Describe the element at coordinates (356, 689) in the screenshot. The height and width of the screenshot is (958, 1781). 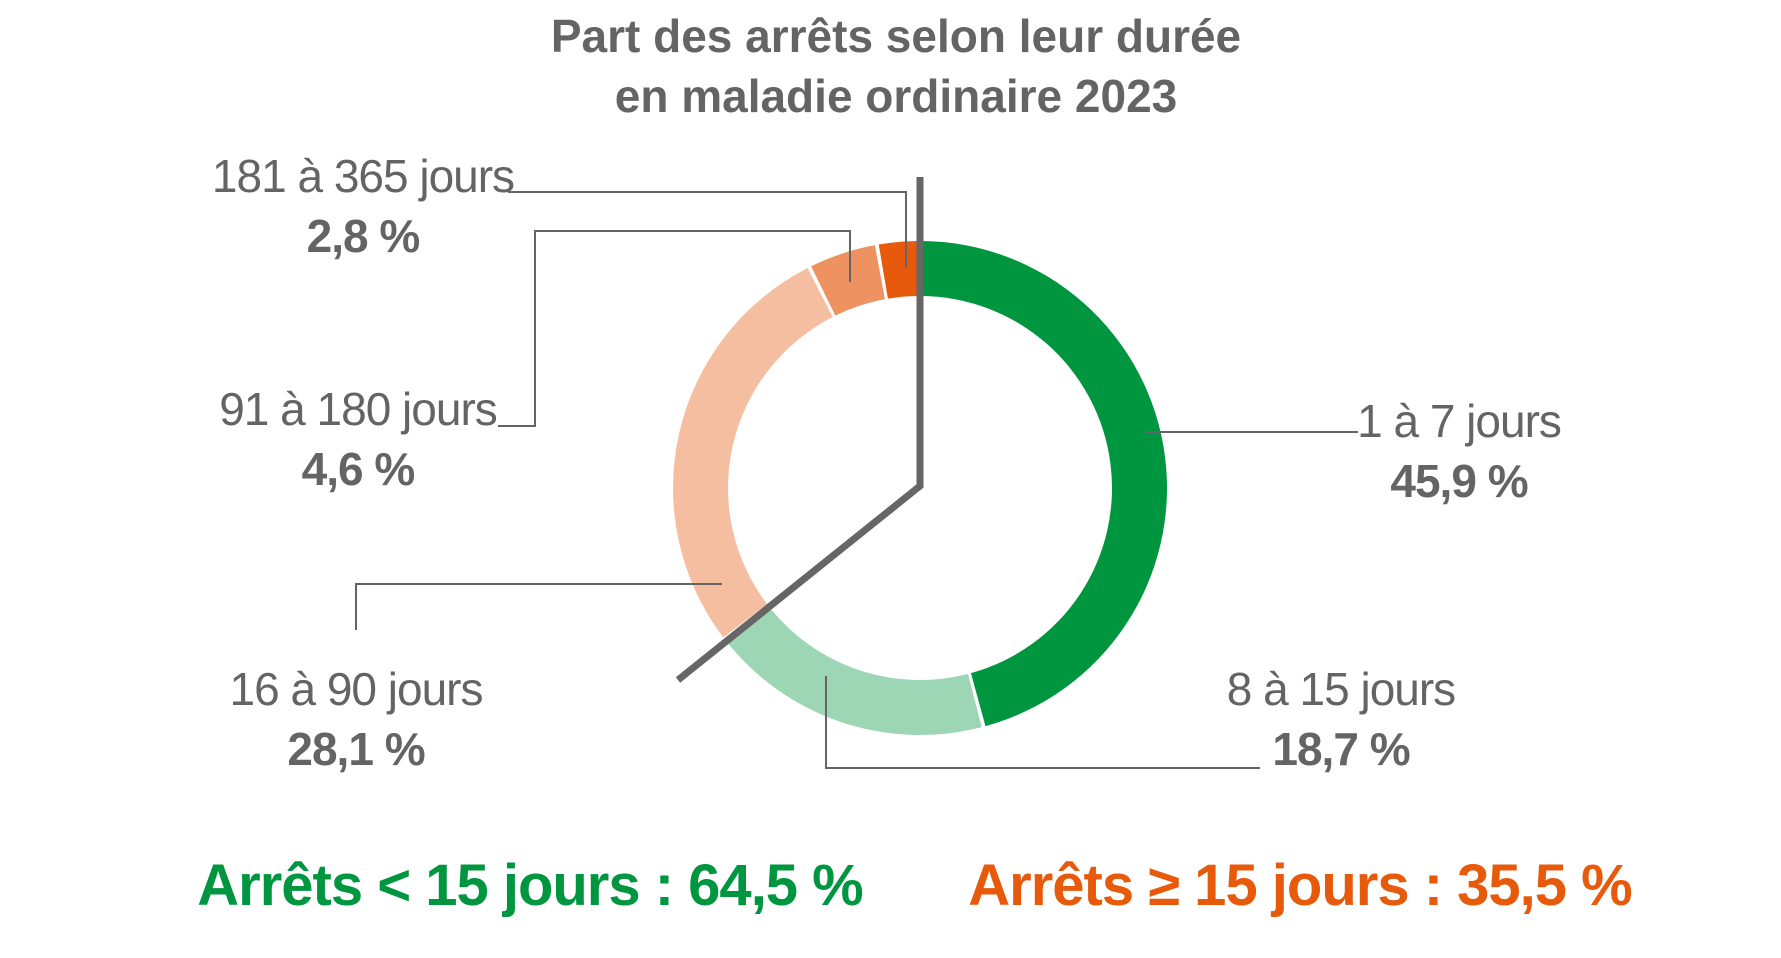
I see `segment-label-3: 16 à 90 jours` at that location.